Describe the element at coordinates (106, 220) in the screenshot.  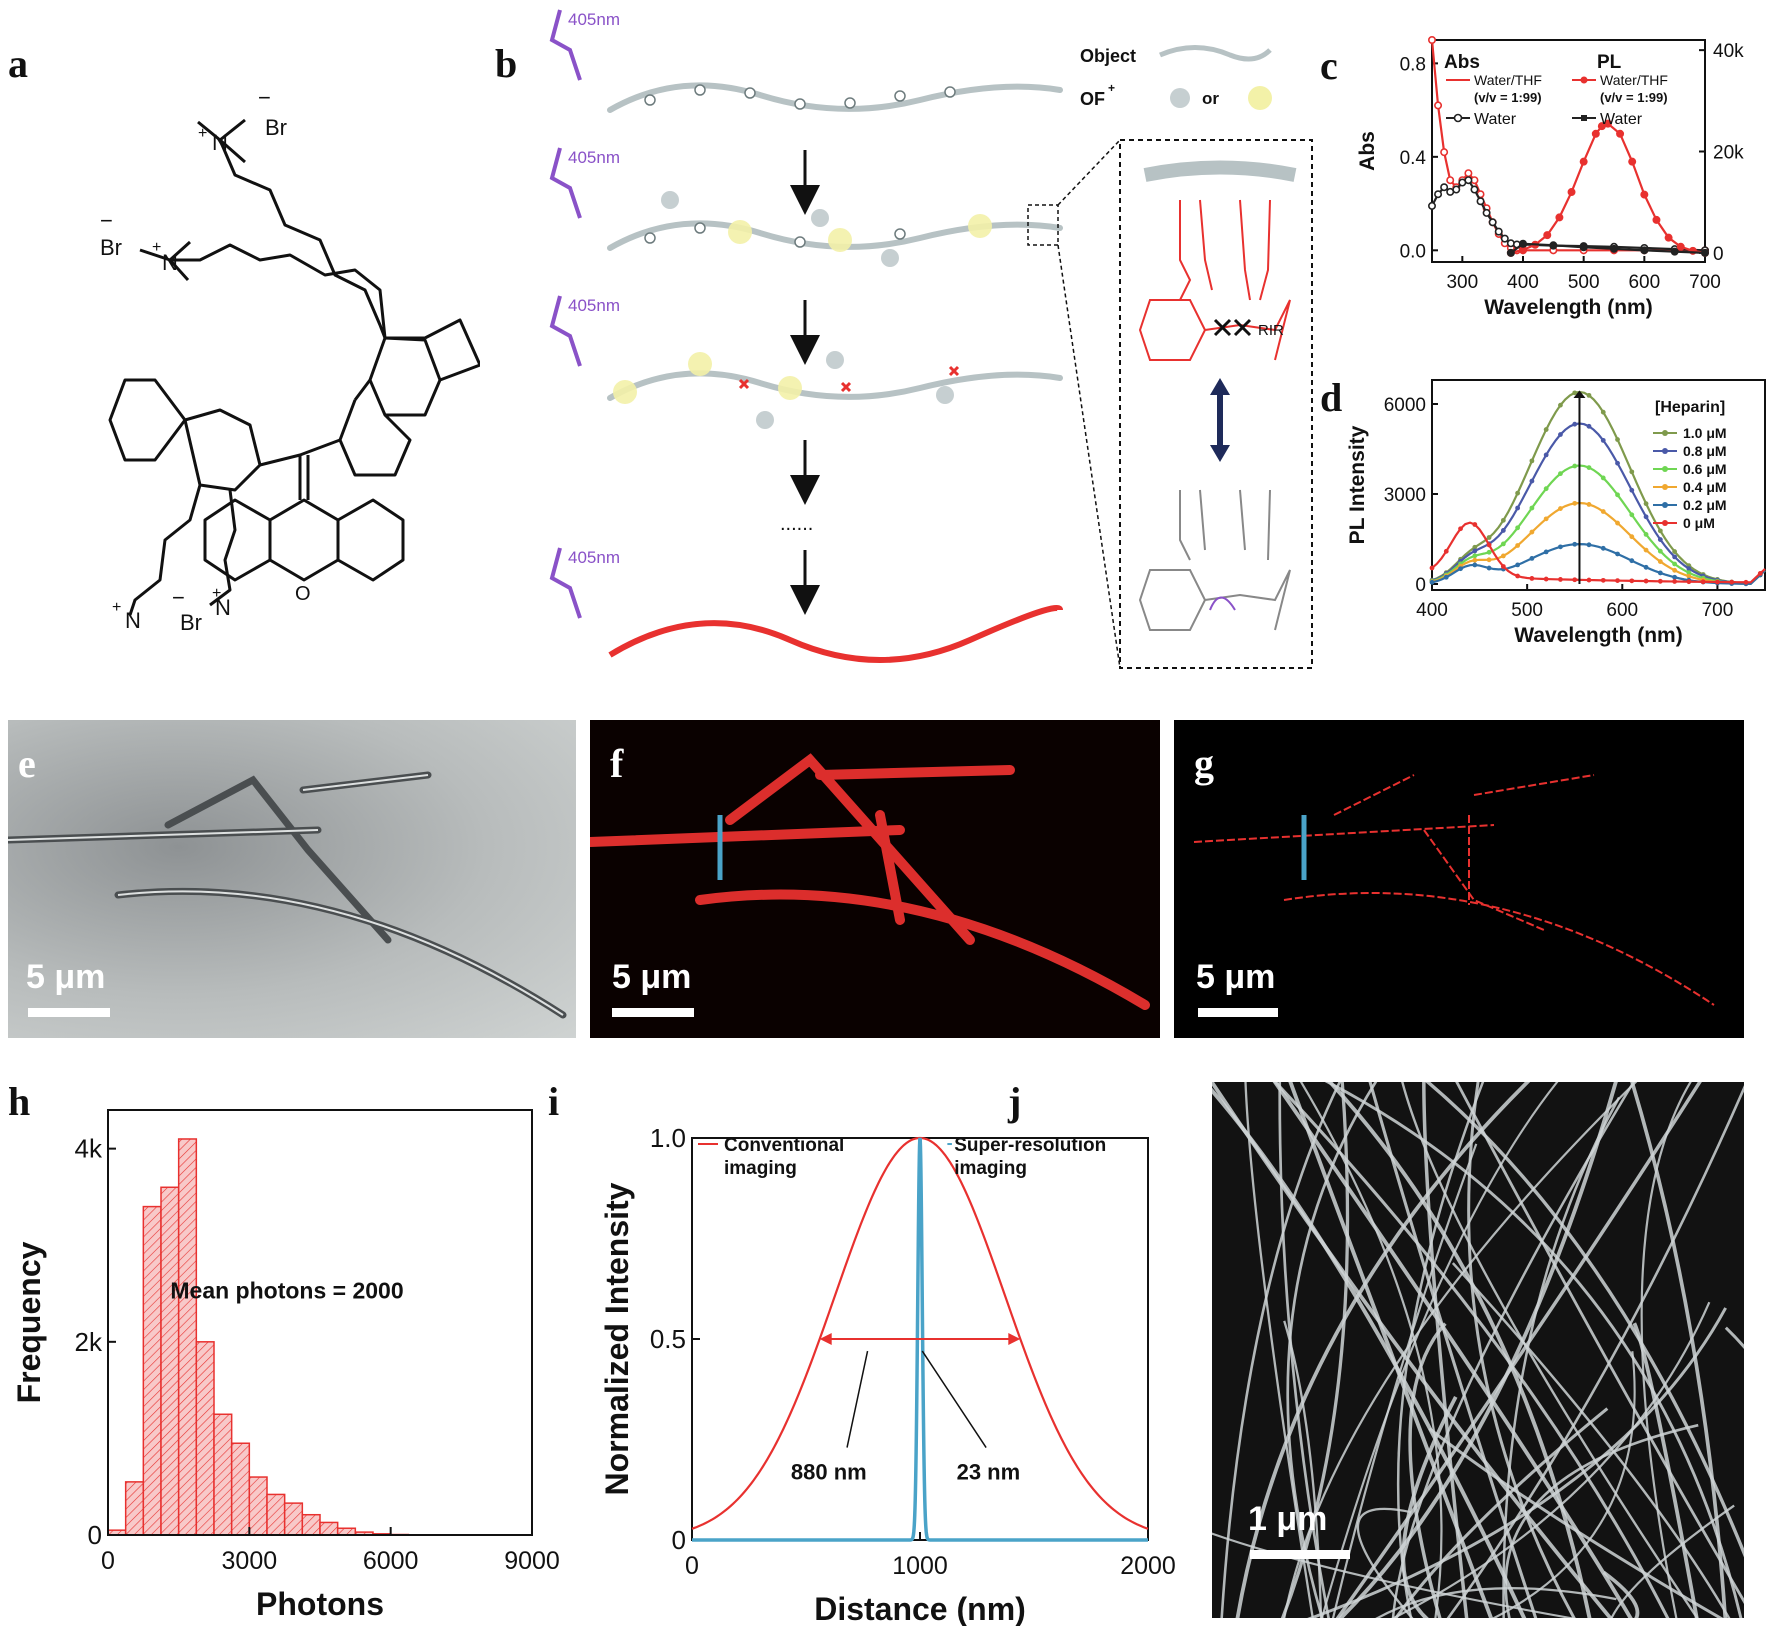
I see `minus-left: −` at that location.